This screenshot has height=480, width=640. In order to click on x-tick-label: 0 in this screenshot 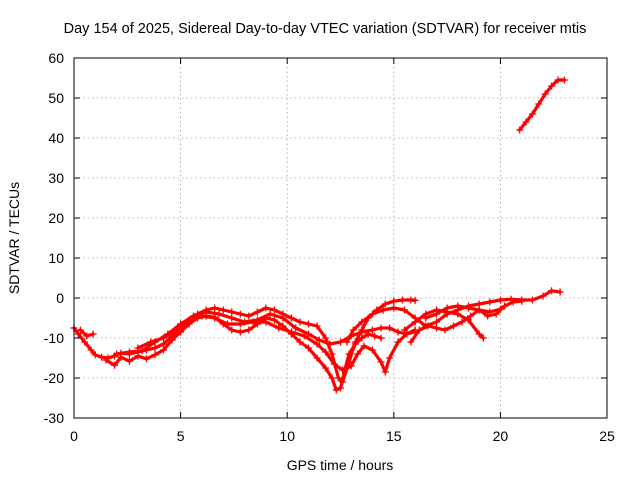, I will do `click(74, 436)`.